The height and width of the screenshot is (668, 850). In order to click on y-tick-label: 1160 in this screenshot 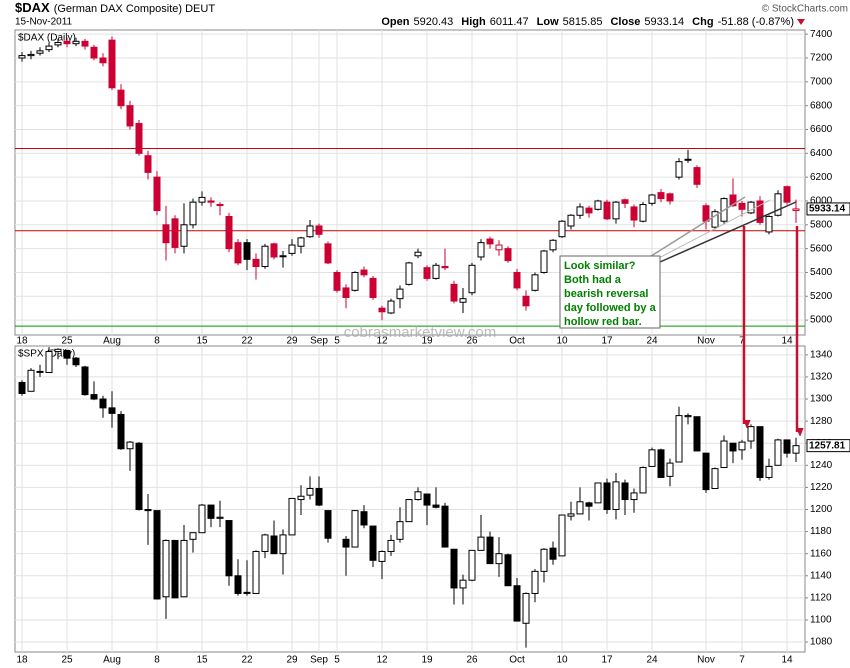, I will do `click(821, 553)`.